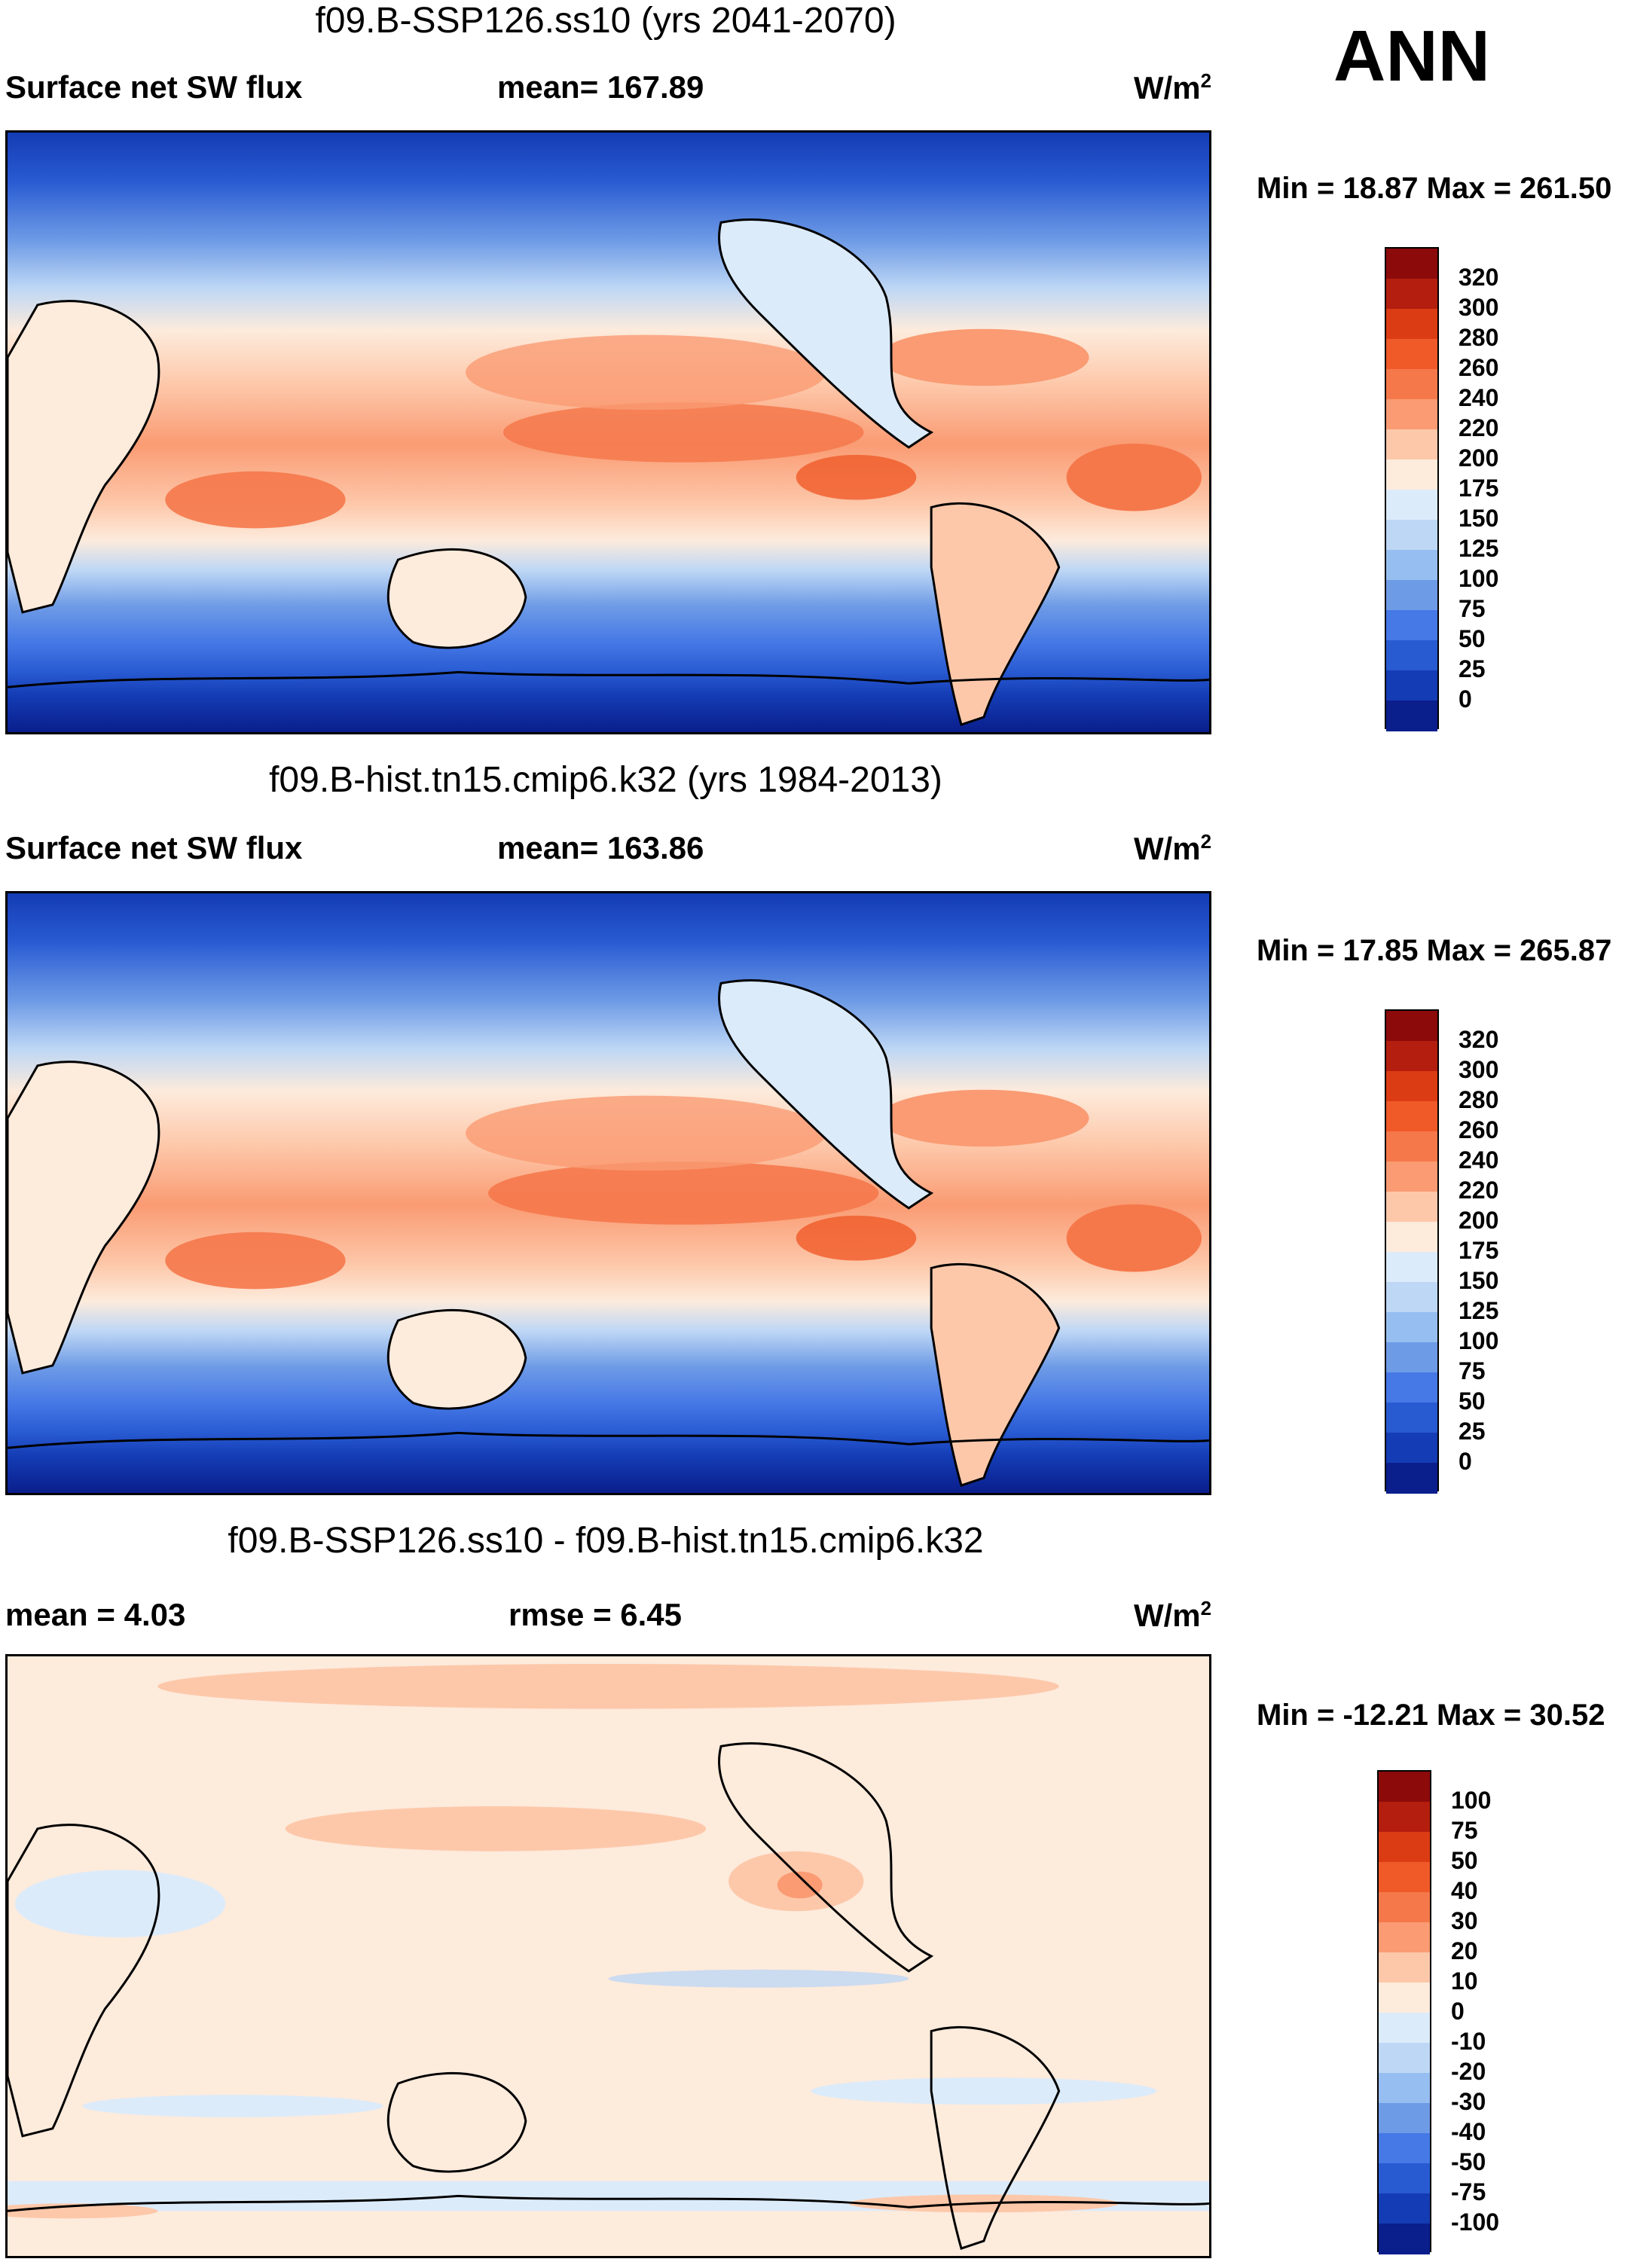 Image resolution: width=1625 pixels, height=2268 pixels. Describe the element at coordinates (1411, 56) in the screenshot. I see `season-label: ANN` at that location.